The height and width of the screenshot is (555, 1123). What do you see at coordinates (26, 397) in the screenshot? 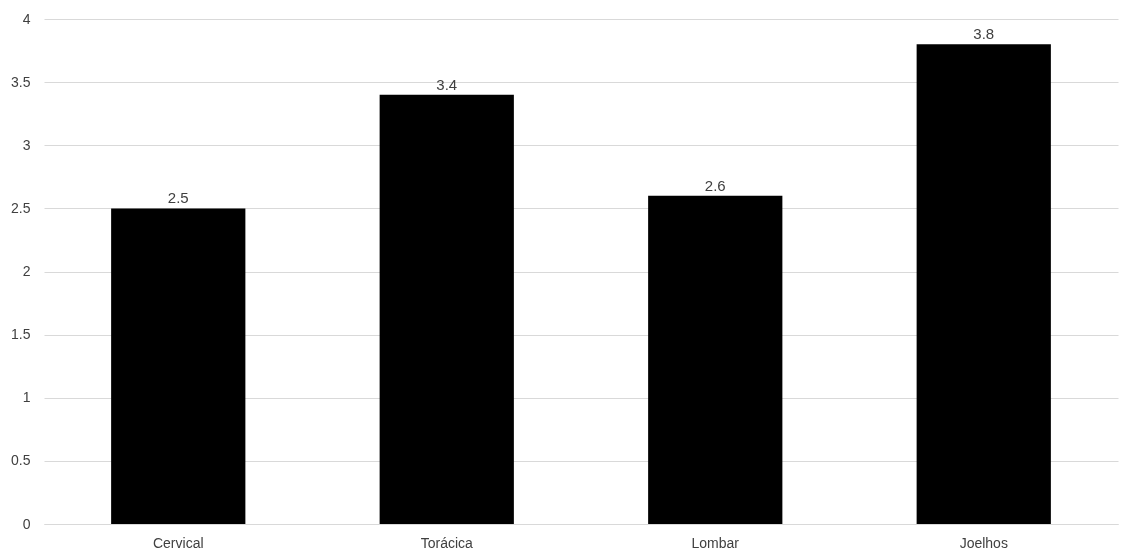
I see `y-tick-label: 1` at bounding box center [26, 397].